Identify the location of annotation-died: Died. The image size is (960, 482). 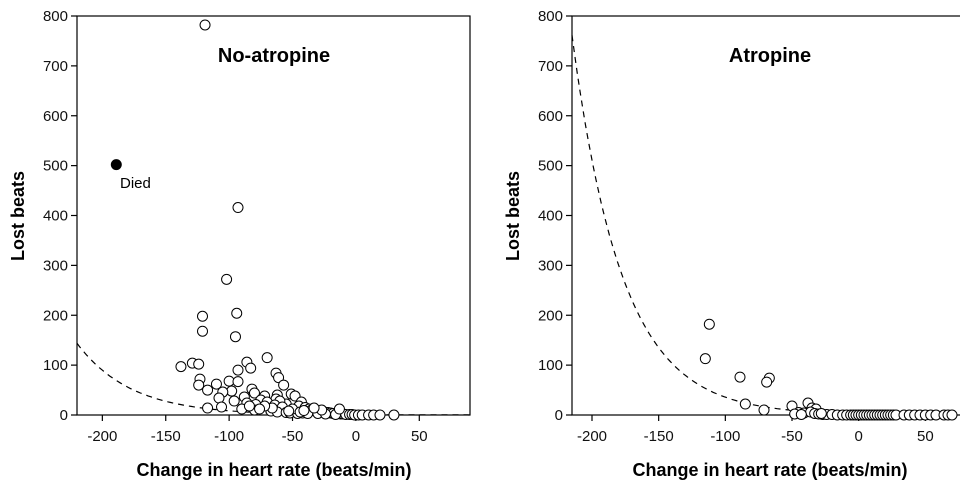
(135, 183).